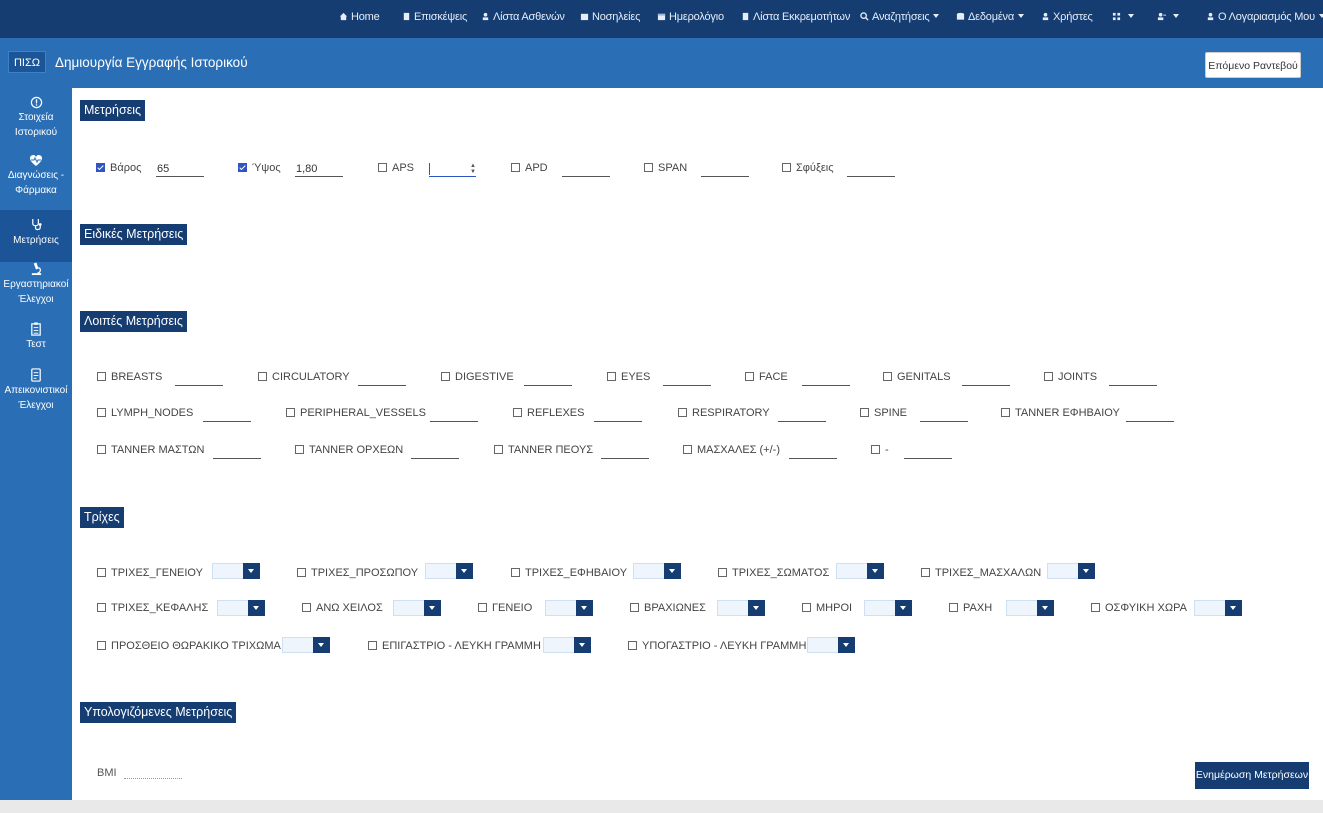  What do you see at coordinates (543, 450) in the screenshot?
I see `other-measurement-checkbox: TANNER ΠΕΟΥΣ` at bounding box center [543, 450].